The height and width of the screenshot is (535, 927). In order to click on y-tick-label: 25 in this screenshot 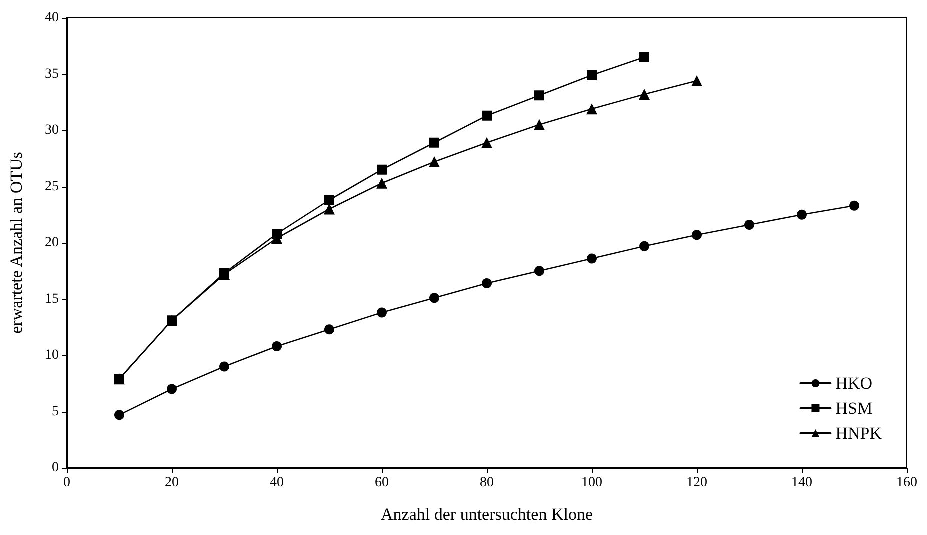, I will do `click(52, 186)`.